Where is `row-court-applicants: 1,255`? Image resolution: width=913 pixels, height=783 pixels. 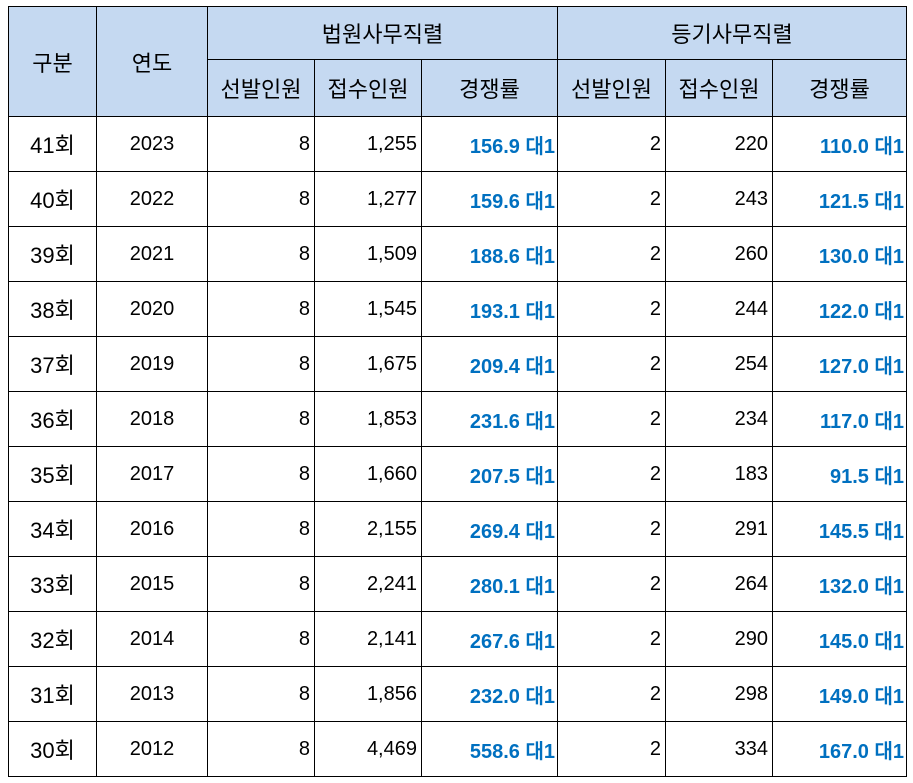 row-court-applicants: 1,255 is located at coordinates (368, 144).